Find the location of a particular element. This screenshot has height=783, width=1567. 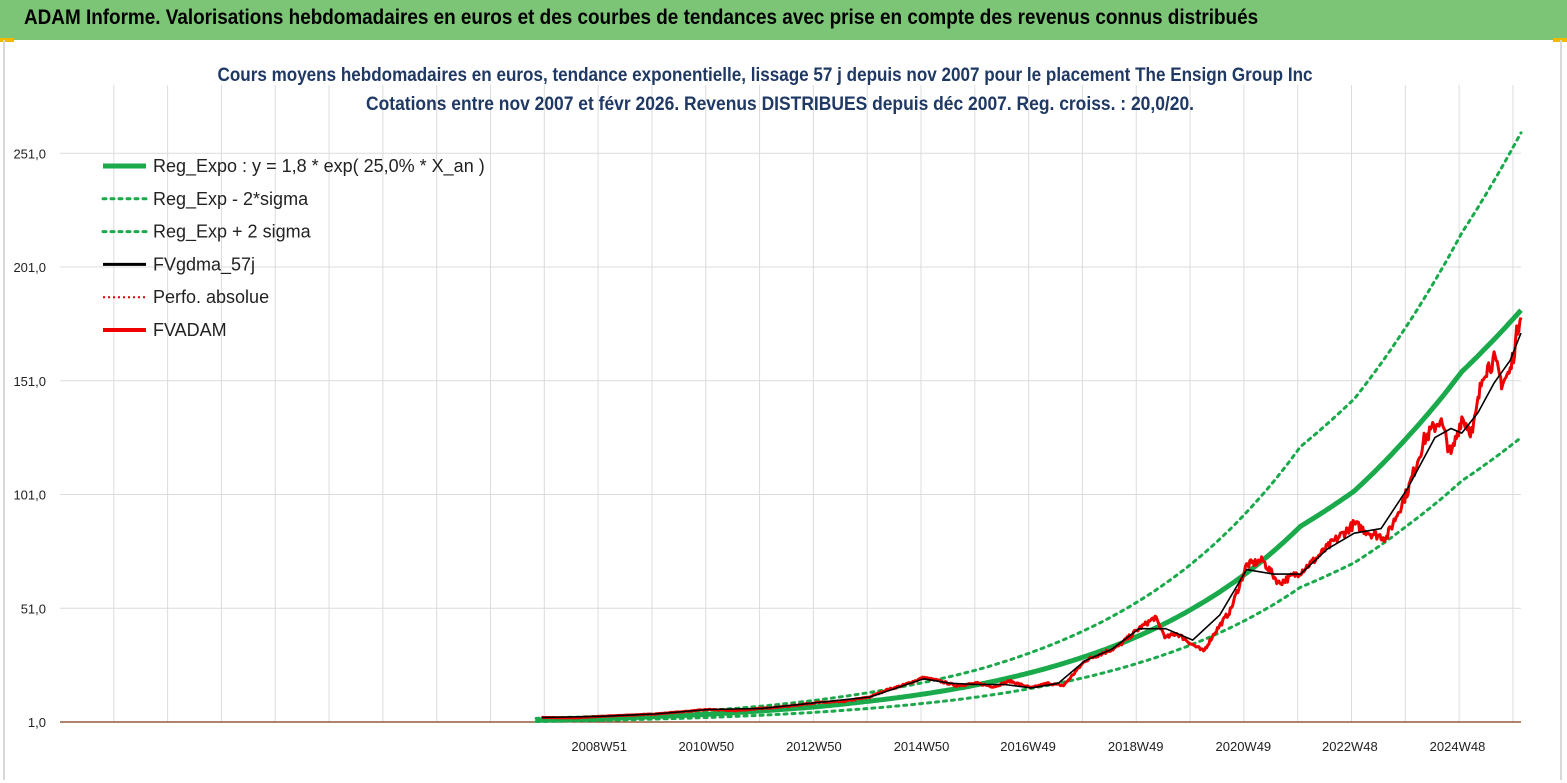

y-tick-label: 201,0 is located at coordinates (29, 267).